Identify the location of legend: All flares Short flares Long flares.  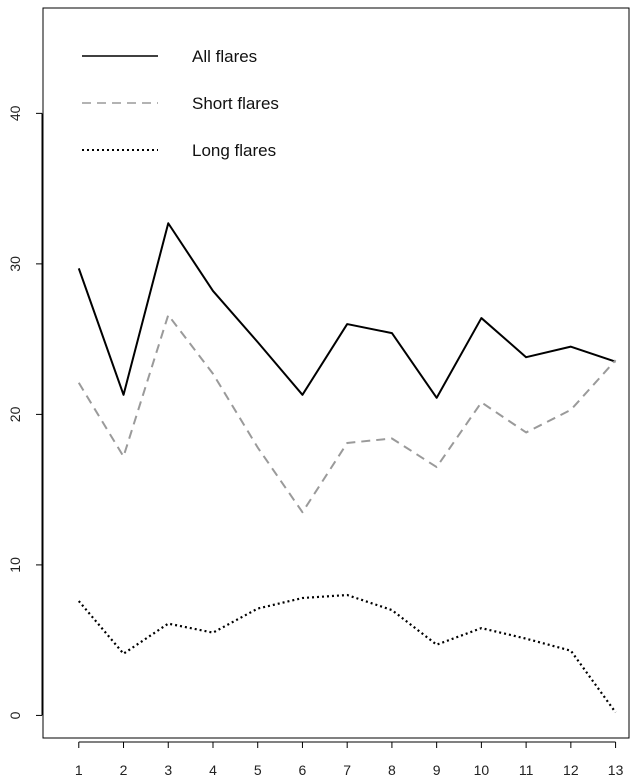
(180, 103).